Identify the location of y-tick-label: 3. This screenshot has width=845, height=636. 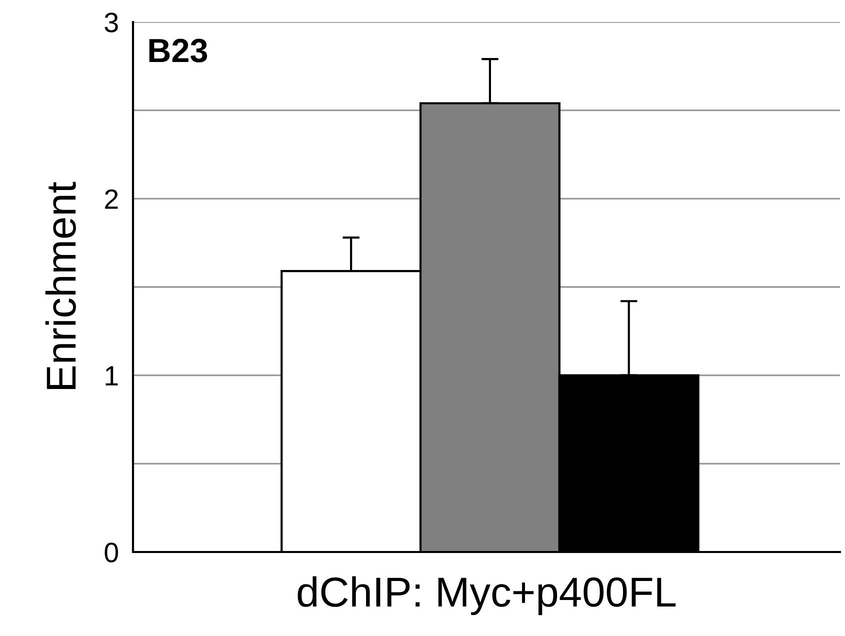
(111, 22).